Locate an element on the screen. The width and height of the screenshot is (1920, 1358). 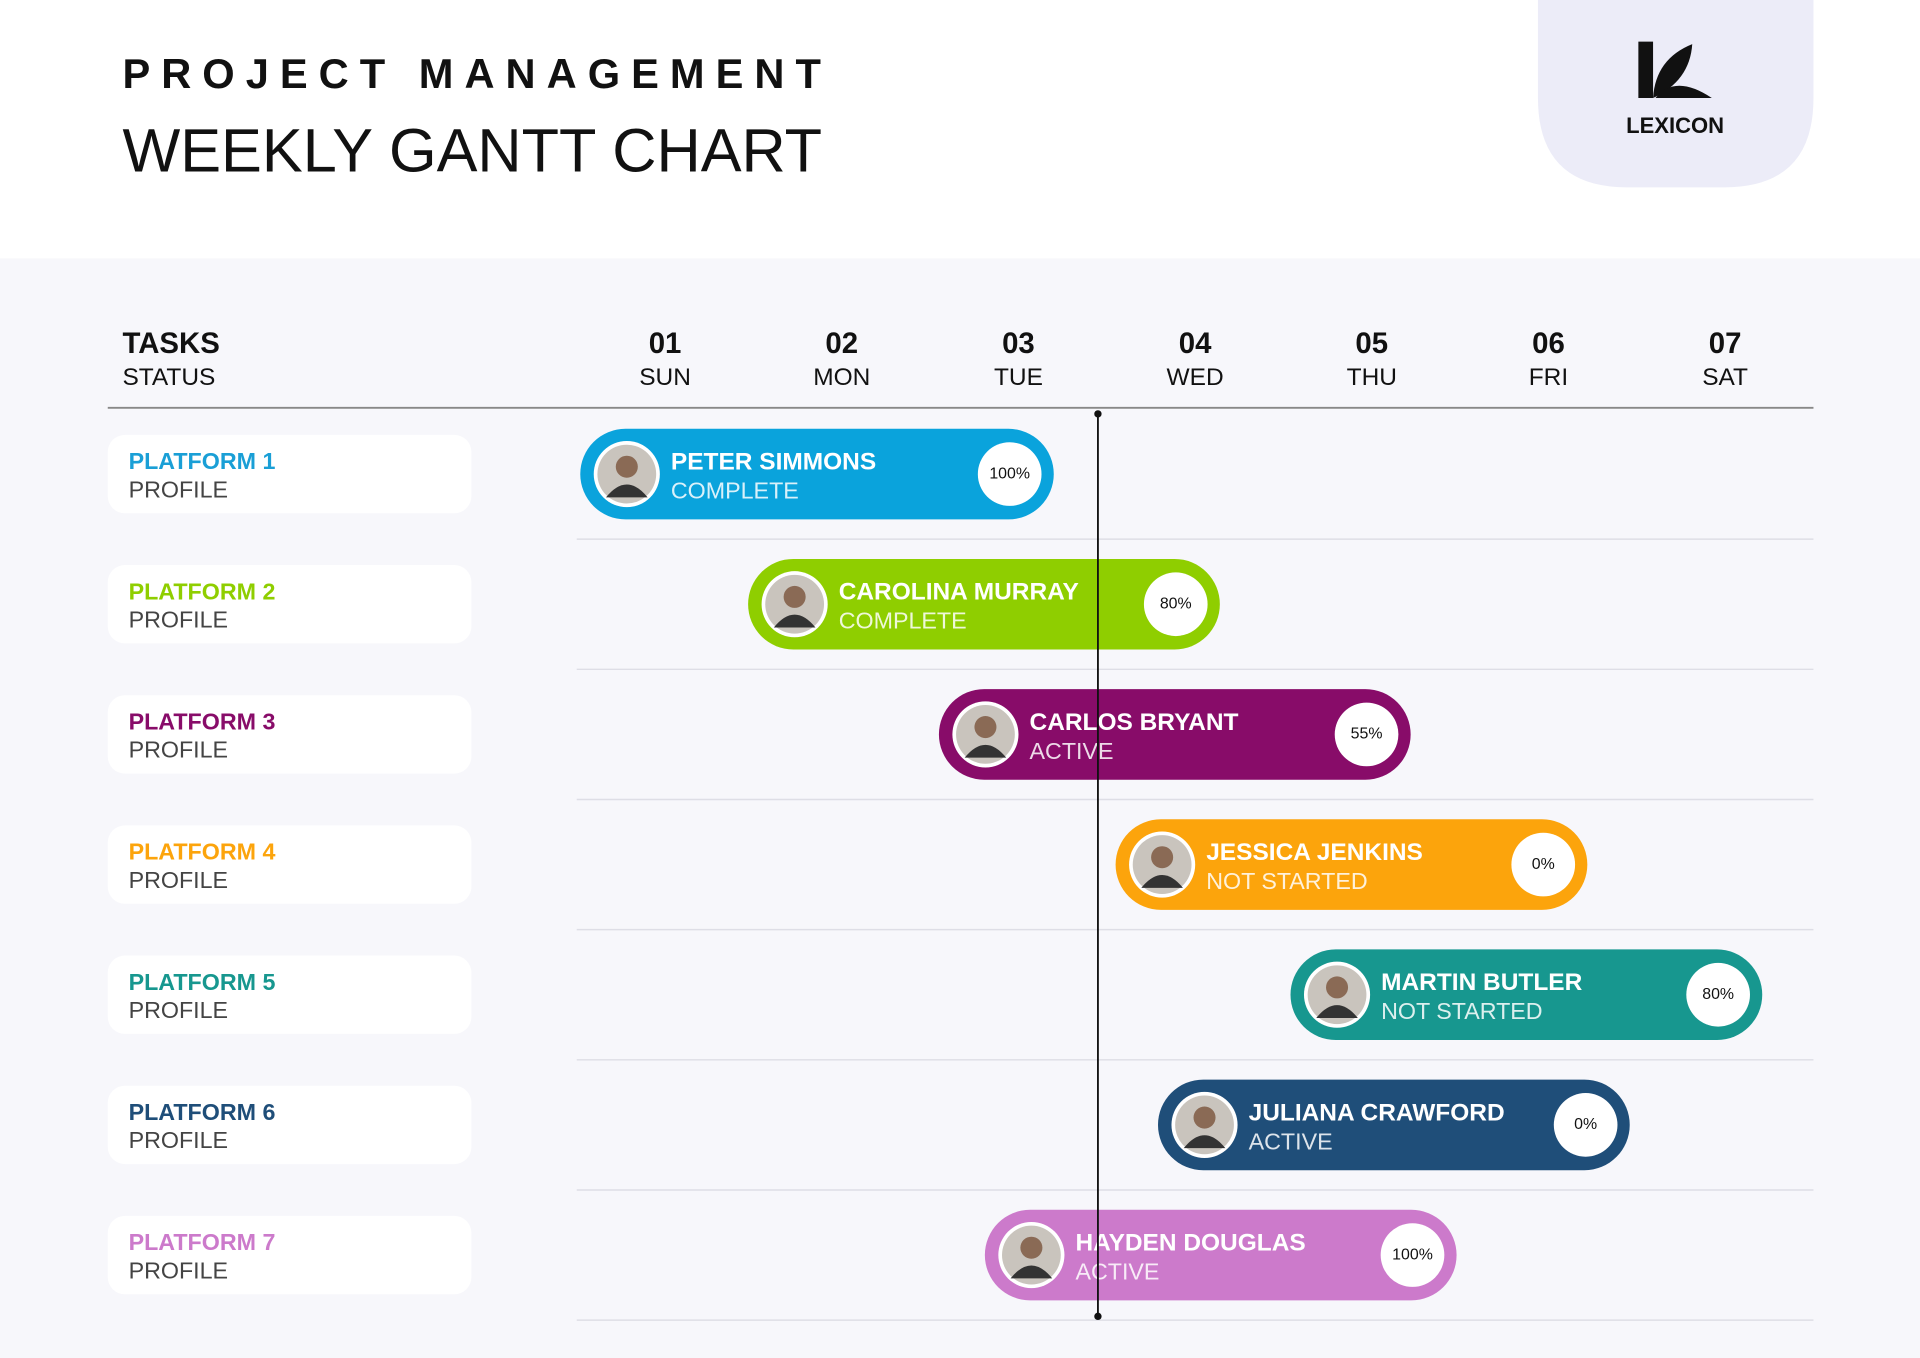
progress-label: 55% is located at coordinates (1367, 734).